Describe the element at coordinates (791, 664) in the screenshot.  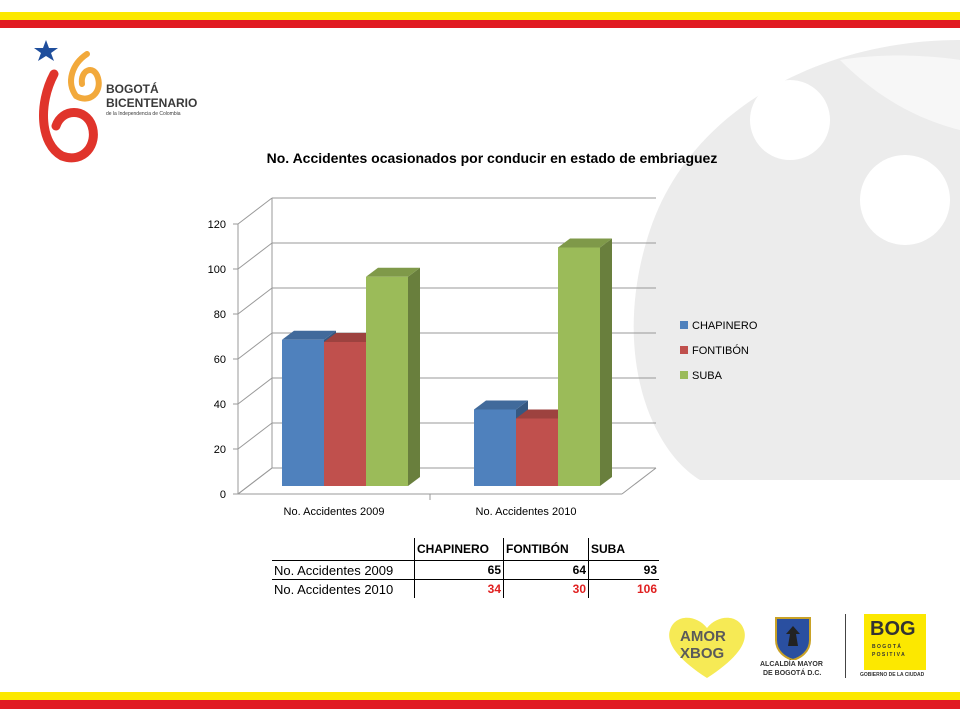
I see `alcaldia-line1: ALCALDÍA MAYOR` at that location.